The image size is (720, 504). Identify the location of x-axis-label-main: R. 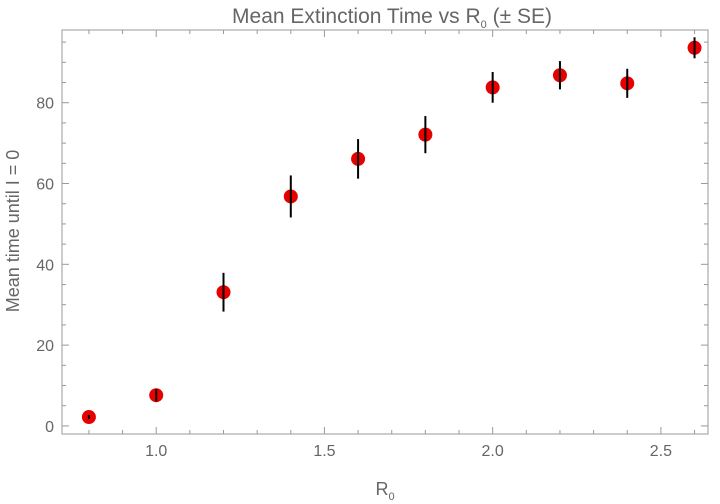
(381, 489).